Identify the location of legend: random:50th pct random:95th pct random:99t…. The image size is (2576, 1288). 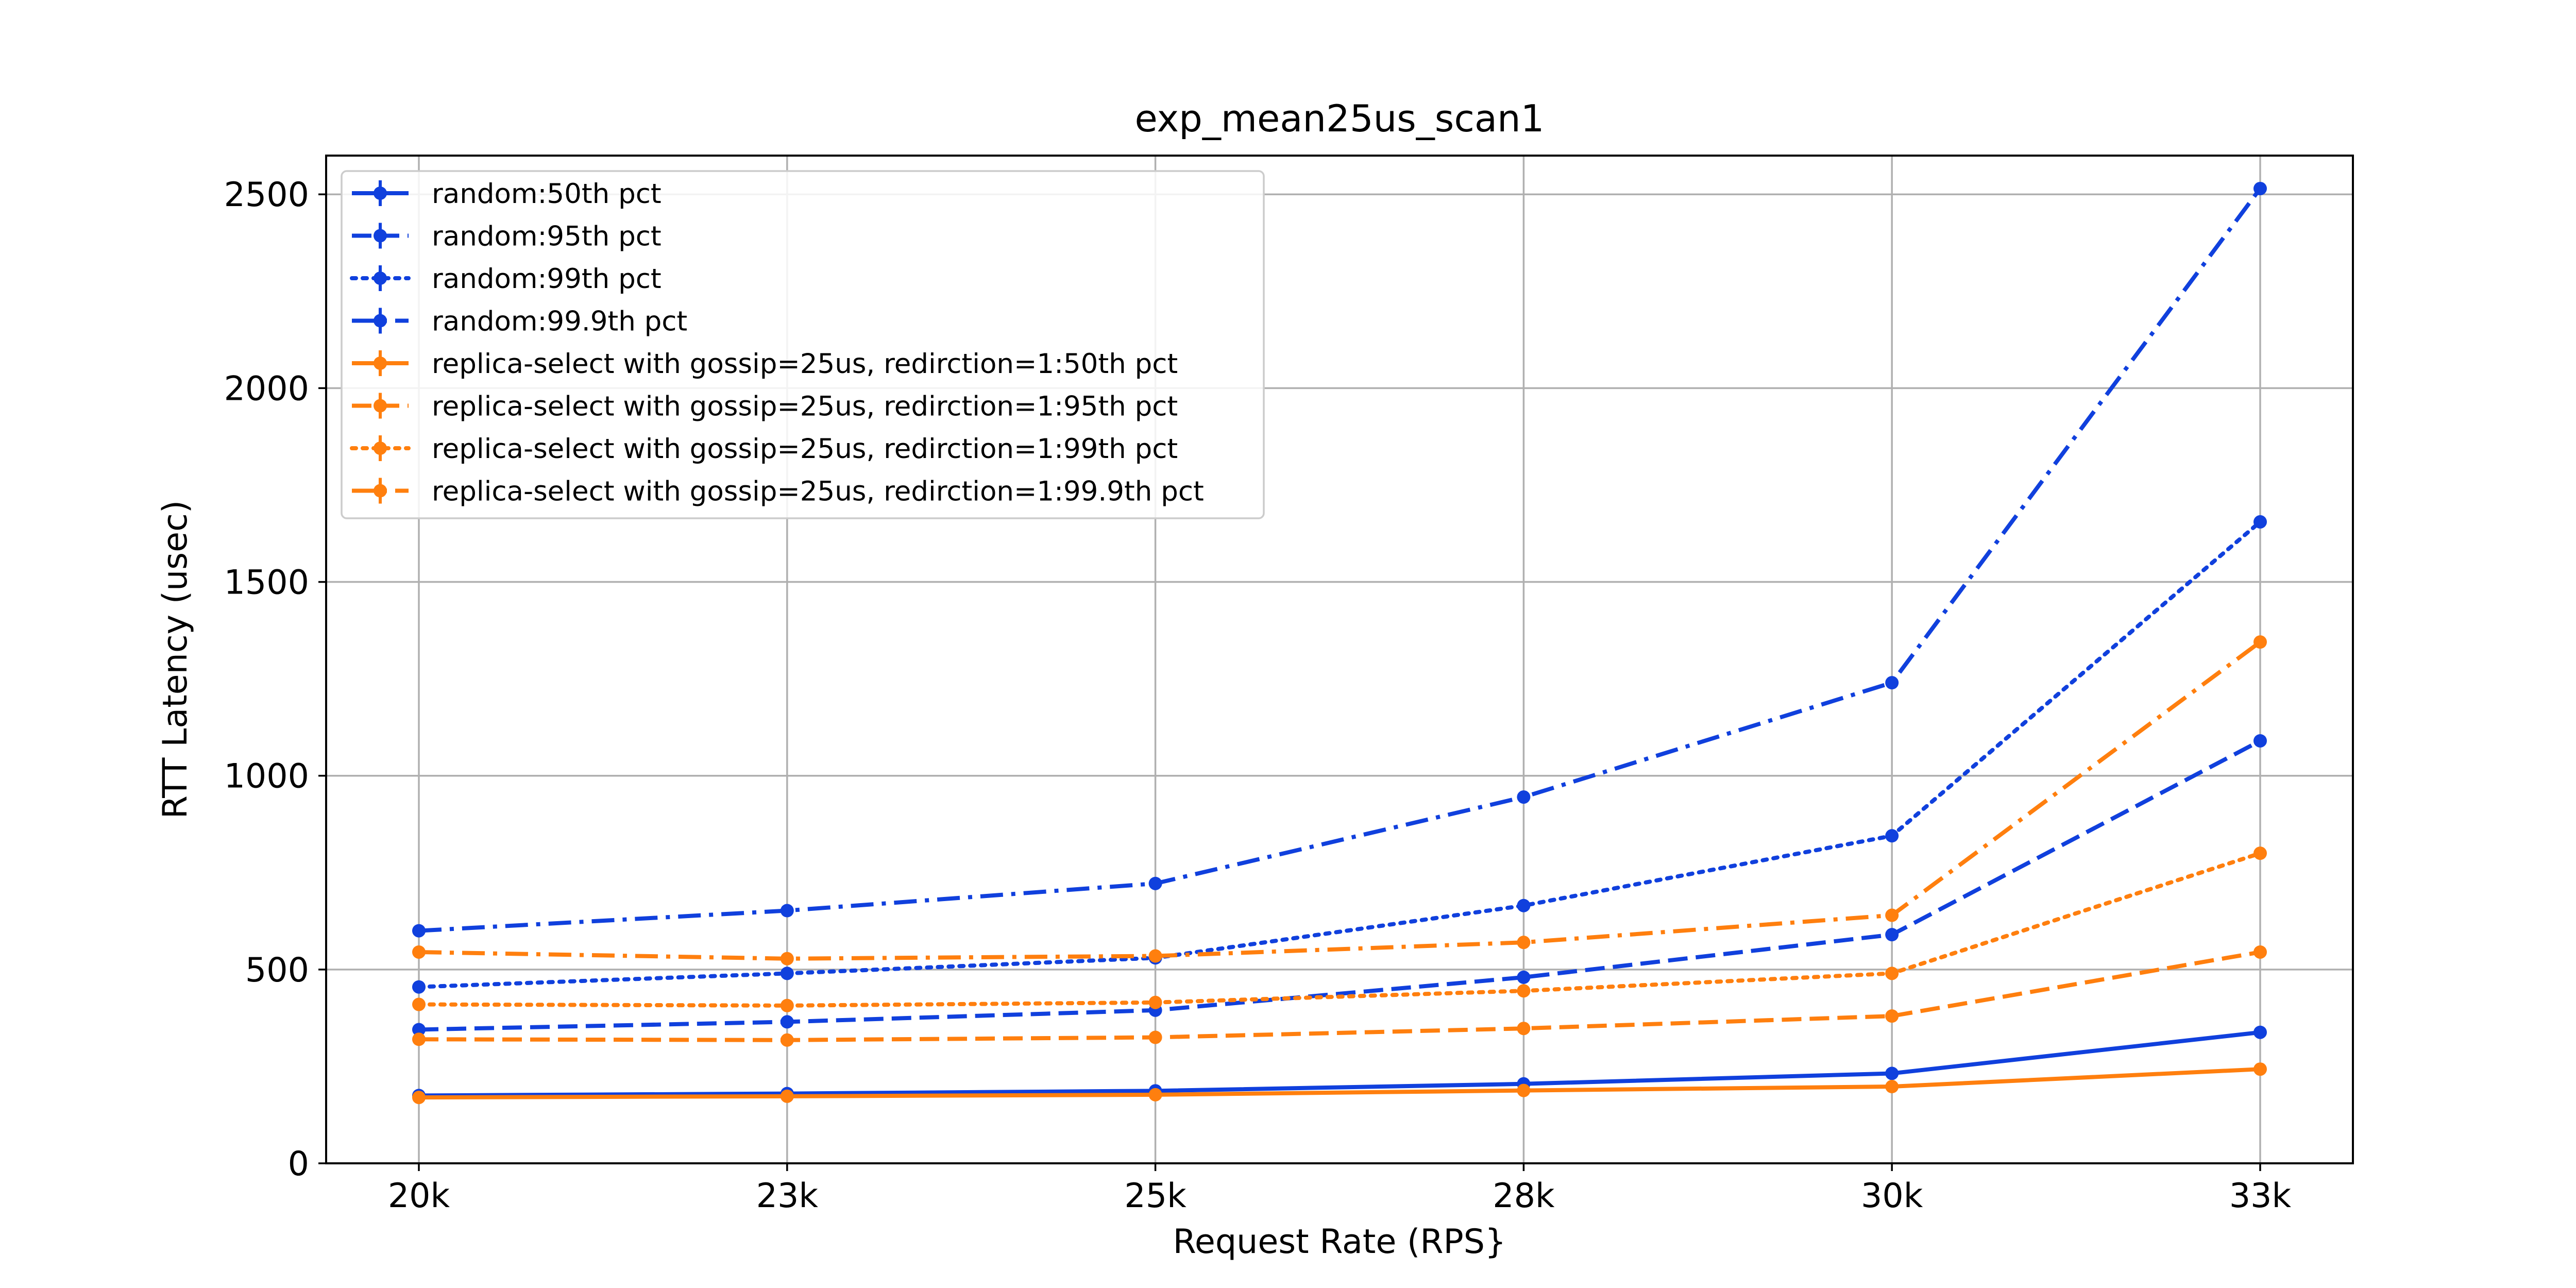
(803, 344).